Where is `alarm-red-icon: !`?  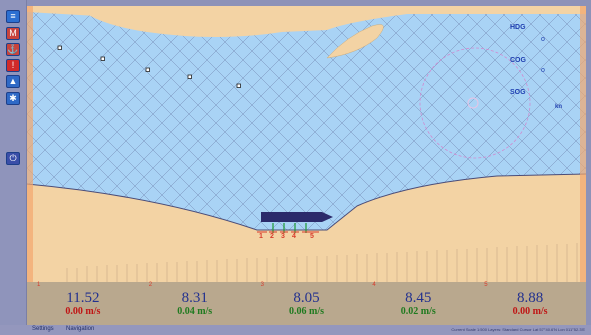 alarm-red-icon: ! is located at coordinates (13, 65).